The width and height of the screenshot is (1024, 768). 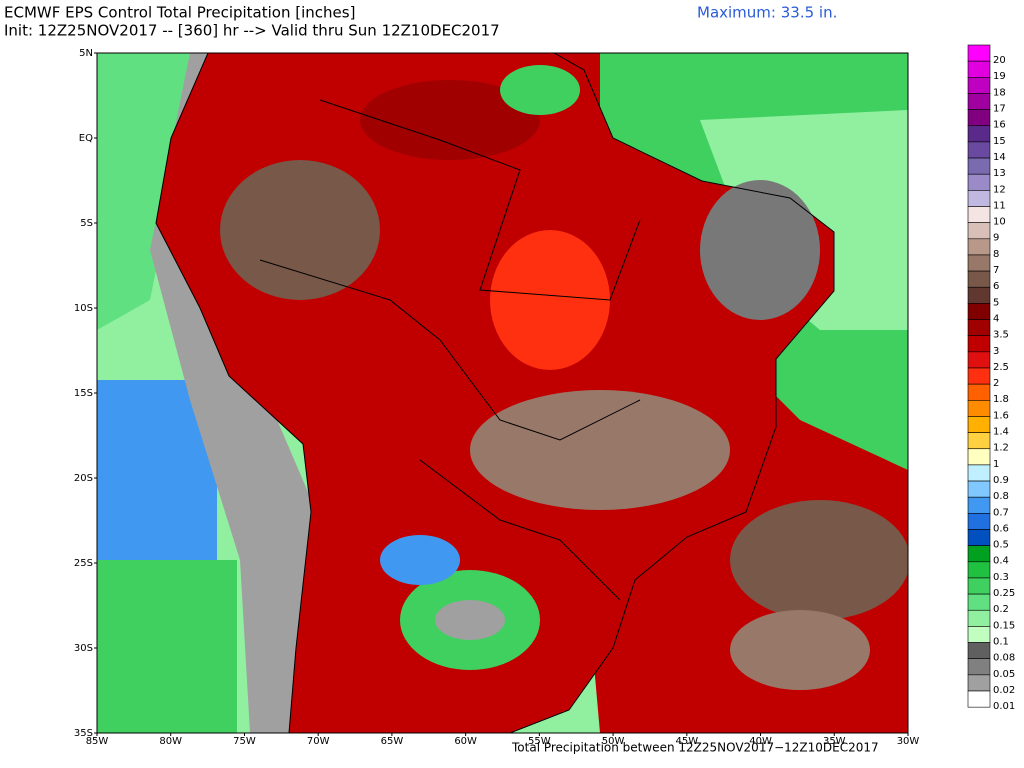 What do you see at coordinates (539, 741) in the screenshot?
I see `lon-label: 55W` at bounding box center [539, 741].